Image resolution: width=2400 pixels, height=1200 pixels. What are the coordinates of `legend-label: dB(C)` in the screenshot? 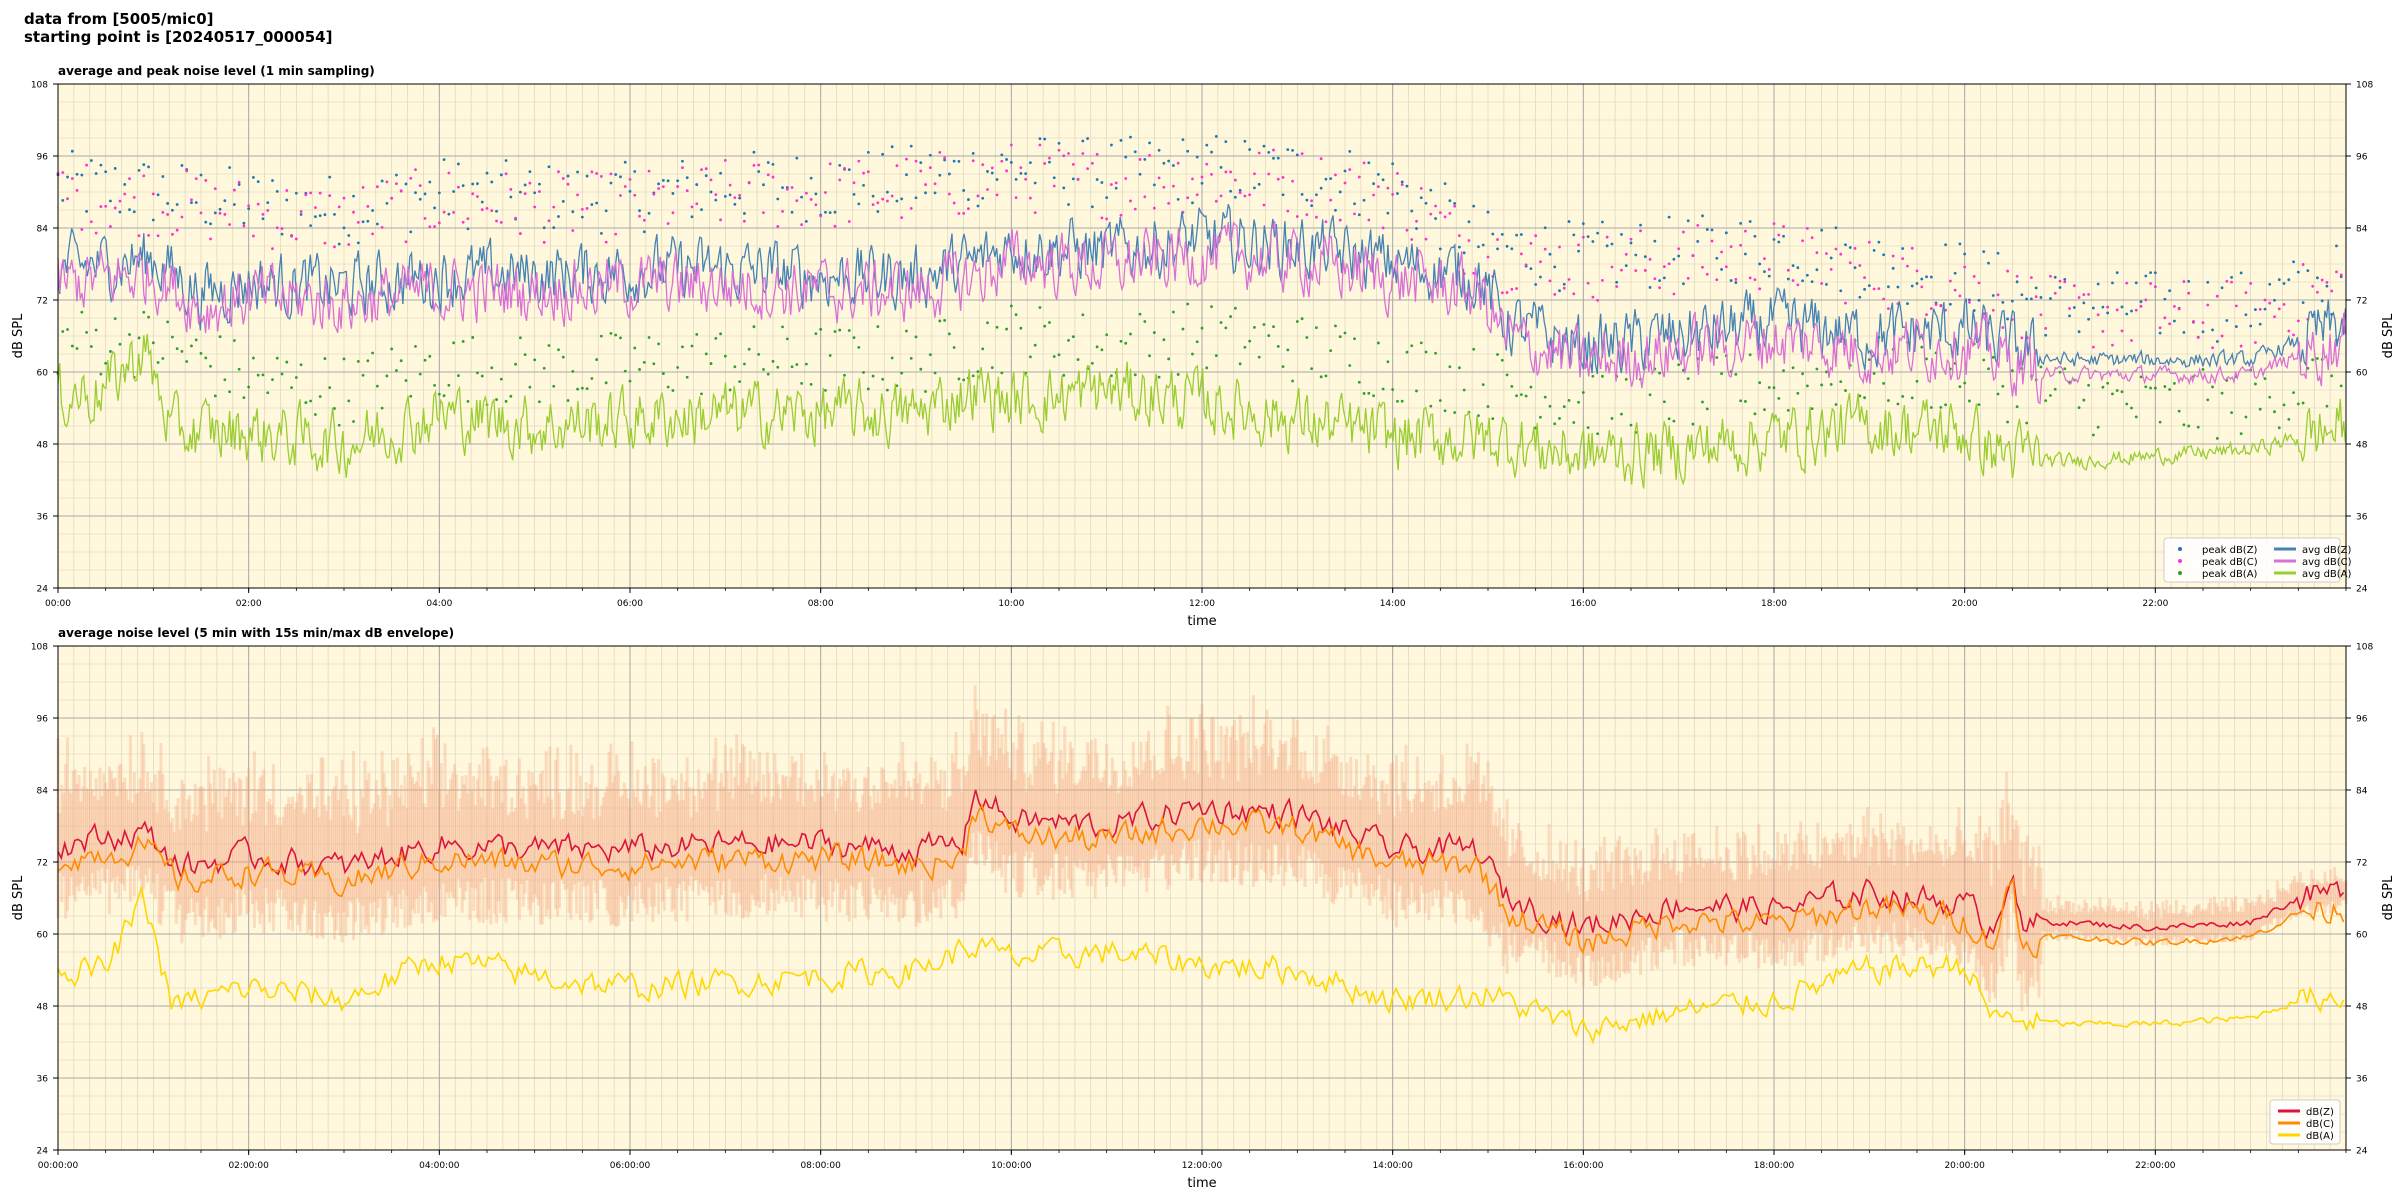 It's located at (2320, 1124).